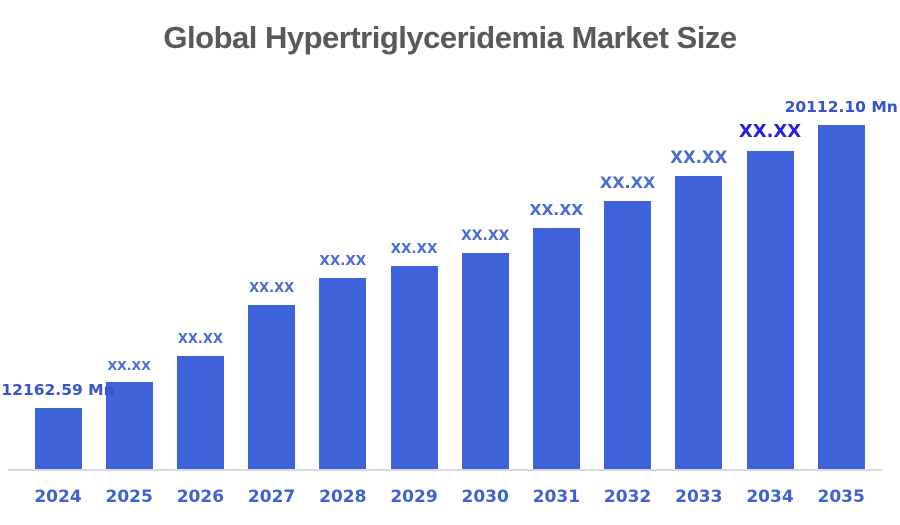 This screenshot has height=525, width=900. Describe the element at coordinates (200, 497) in the screenshot. I see `x-axis-label-2026: 2026` at that location.